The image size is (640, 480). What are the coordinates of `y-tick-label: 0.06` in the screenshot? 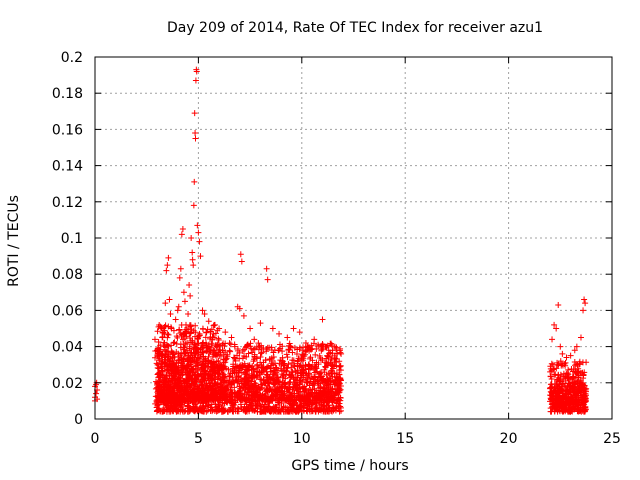 It's located at (67, 311).